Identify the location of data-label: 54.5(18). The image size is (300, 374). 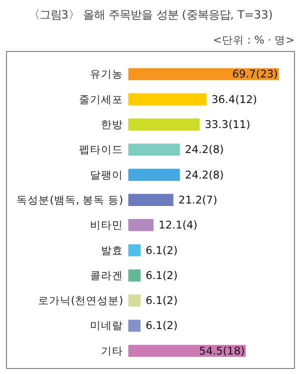
(222, 351).